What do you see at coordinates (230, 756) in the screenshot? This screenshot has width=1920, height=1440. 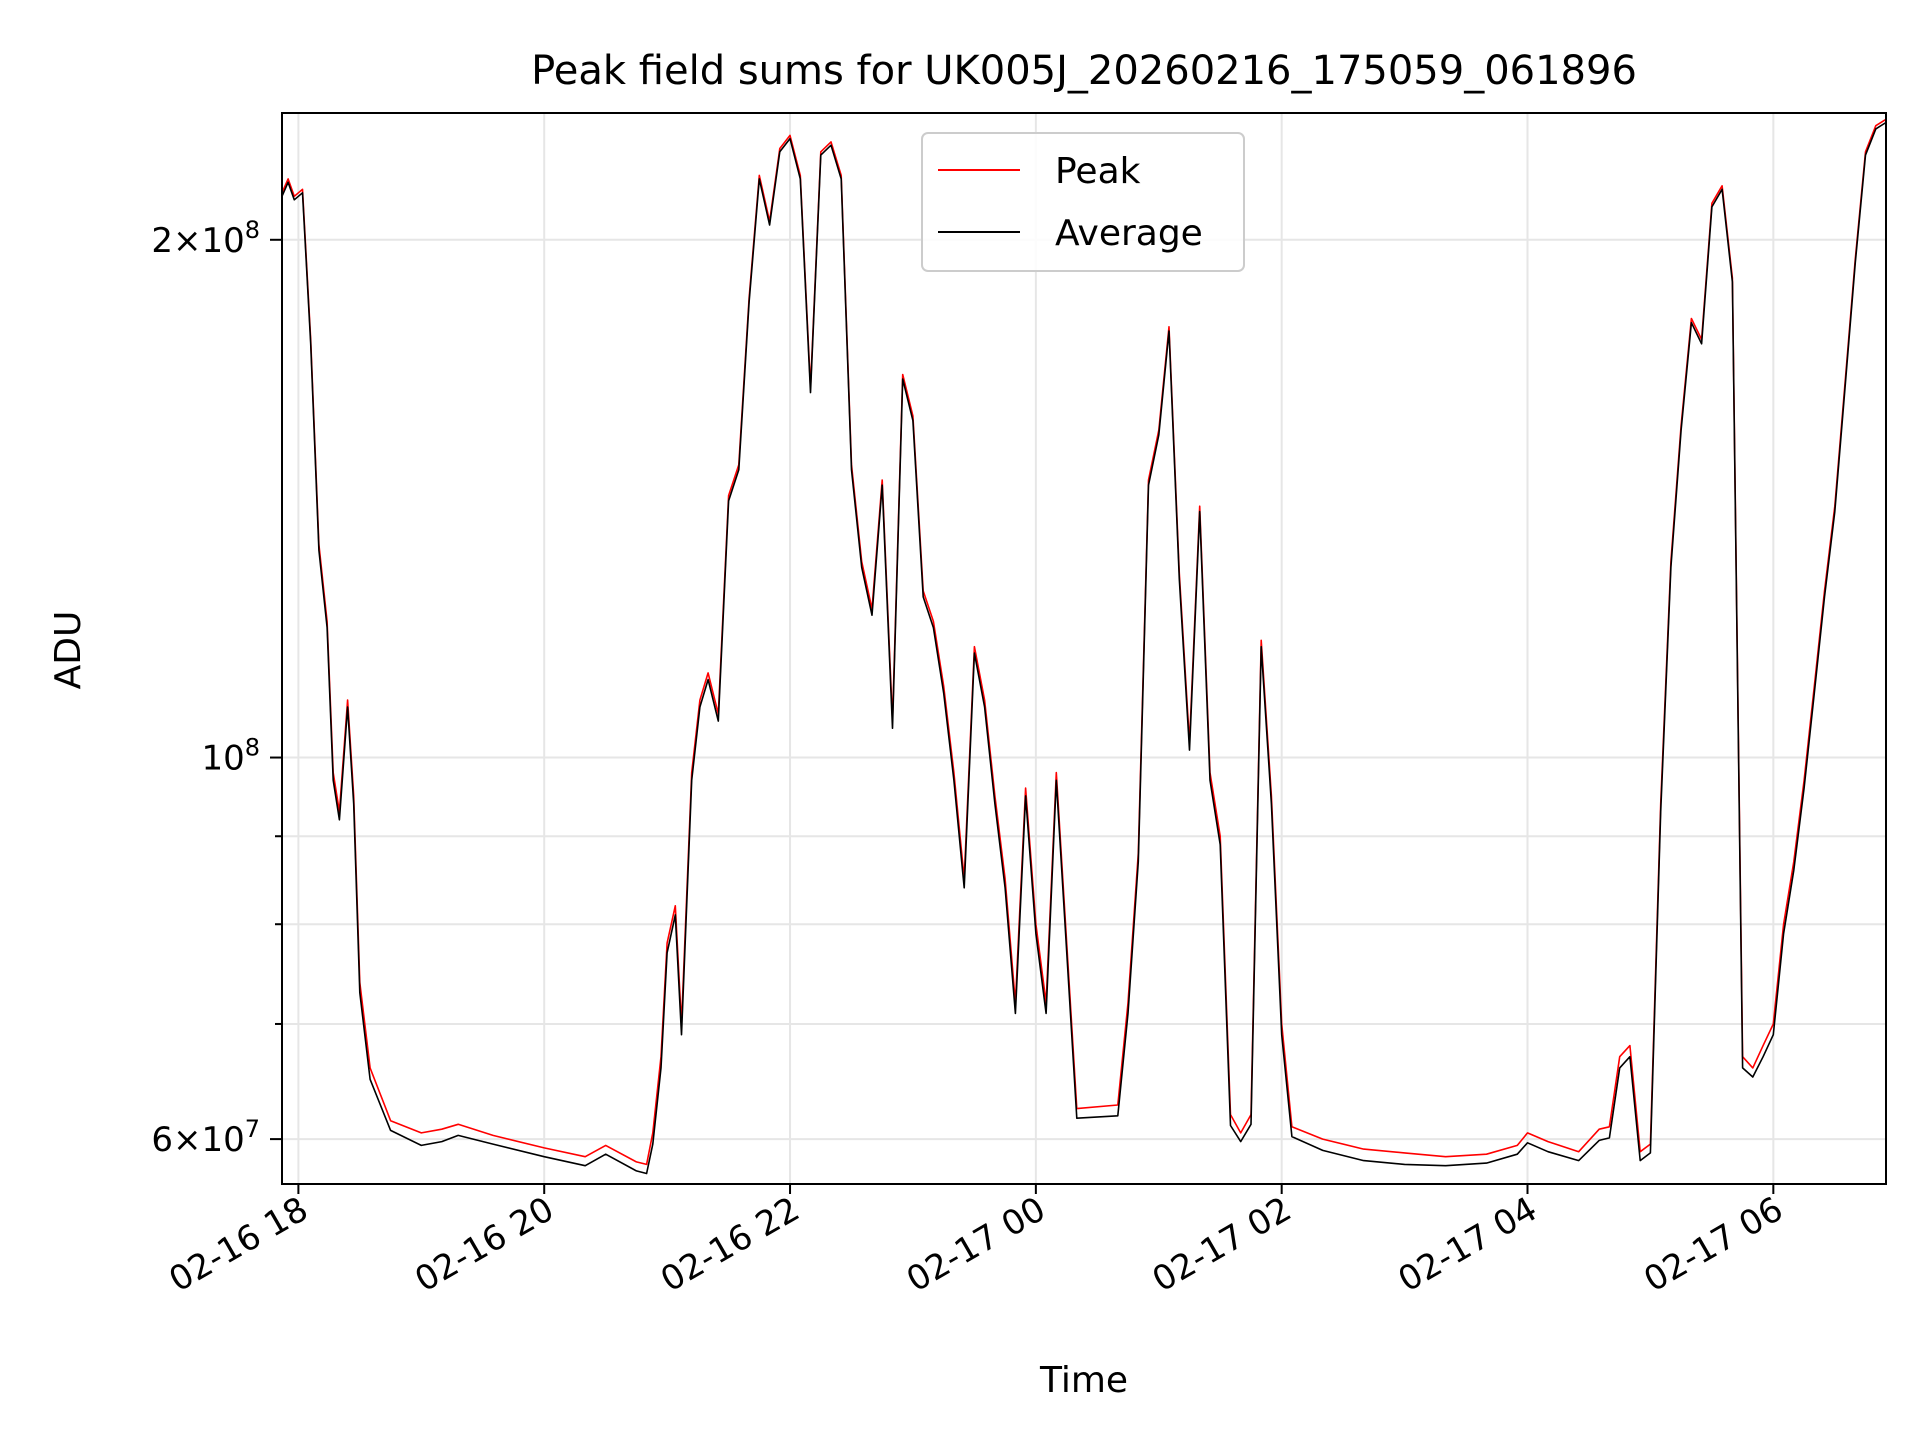 I see `y-tick-label: 108` at bounding box center [230, 756].